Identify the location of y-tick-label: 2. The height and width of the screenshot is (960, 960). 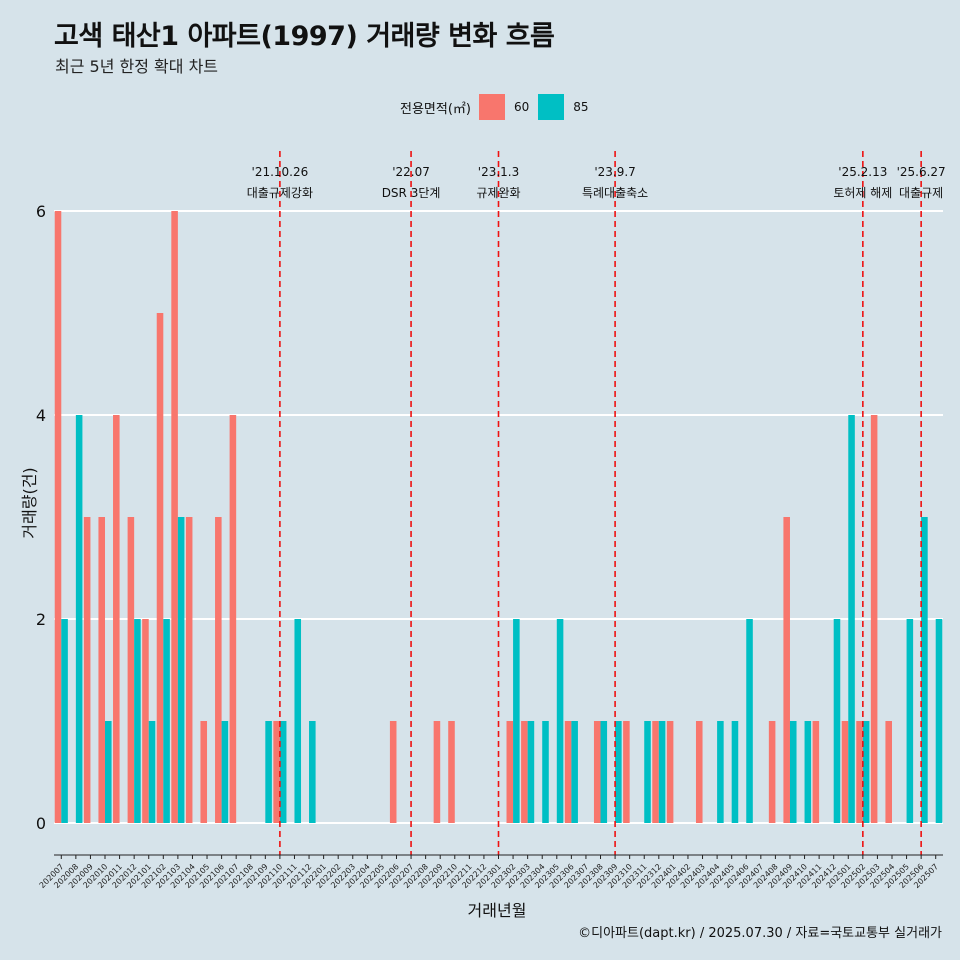
(41, 619).